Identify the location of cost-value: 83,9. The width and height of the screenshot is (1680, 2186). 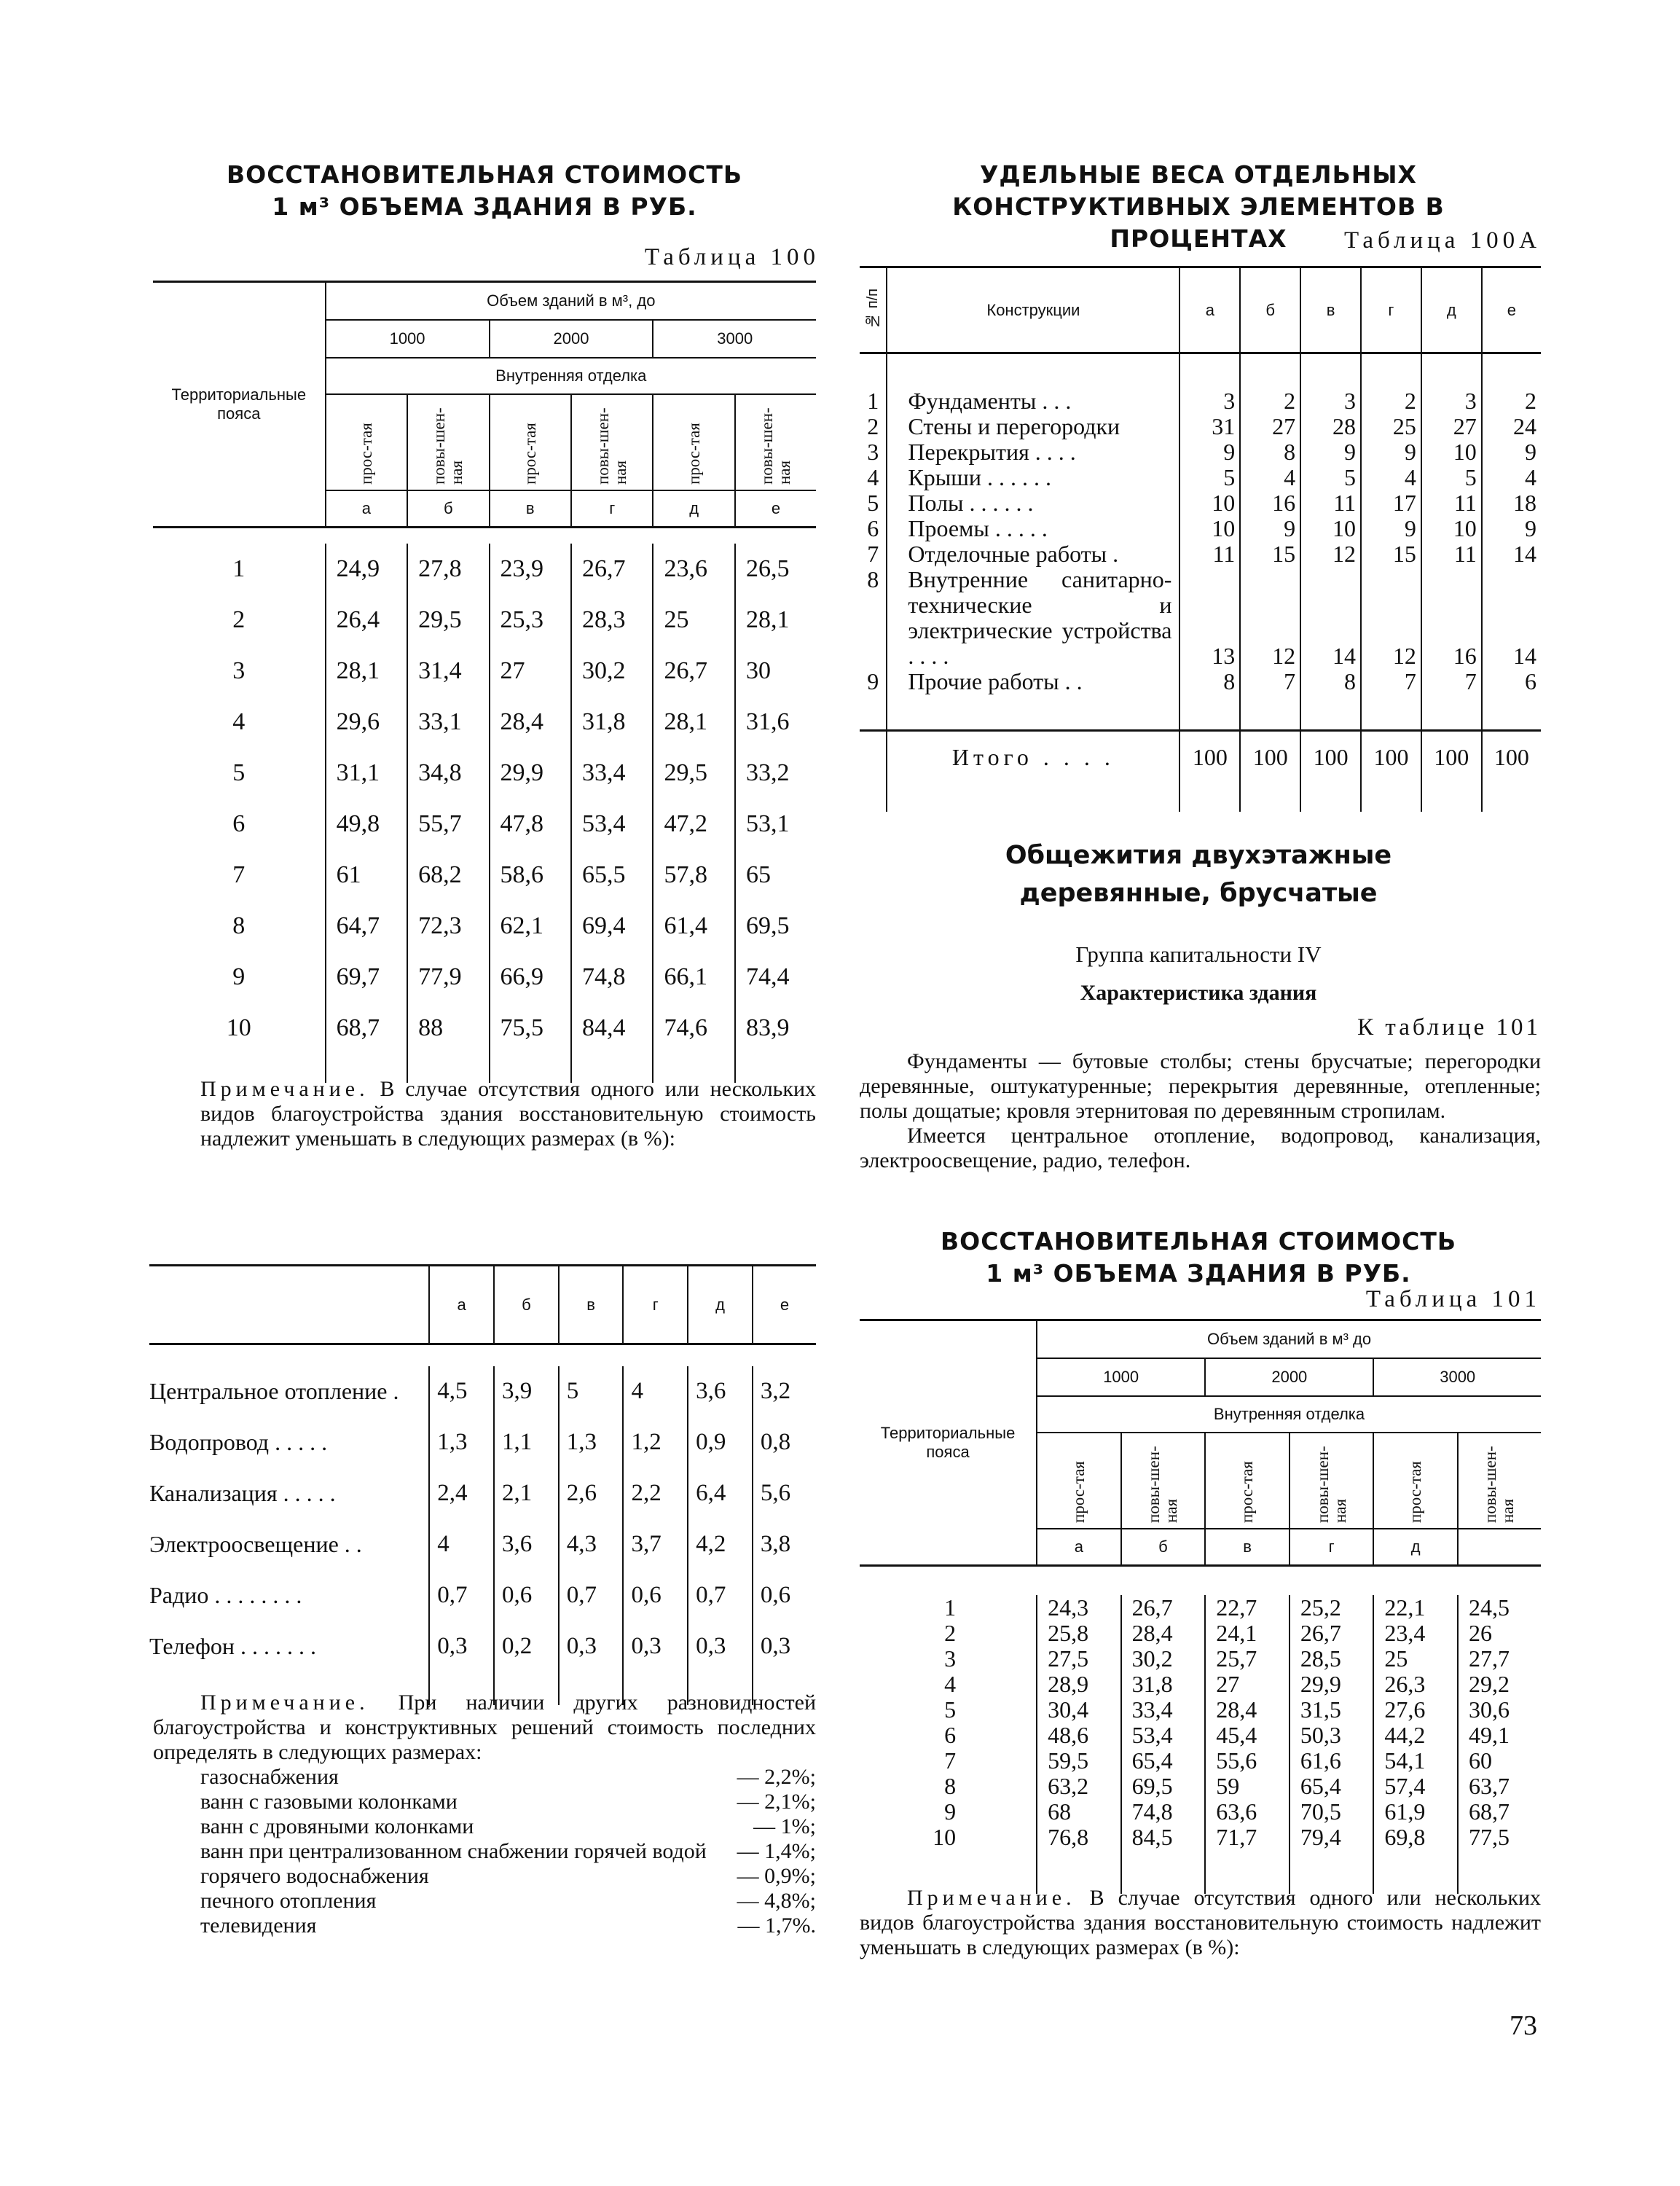
(775, 1028).